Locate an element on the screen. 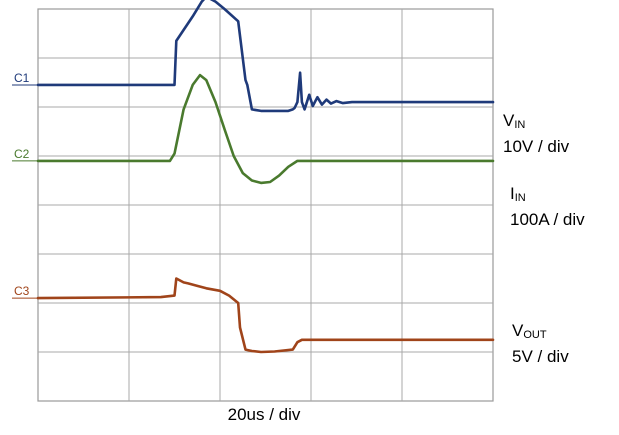  c2-scale: 100A / div is located at coordinates (547, 219).